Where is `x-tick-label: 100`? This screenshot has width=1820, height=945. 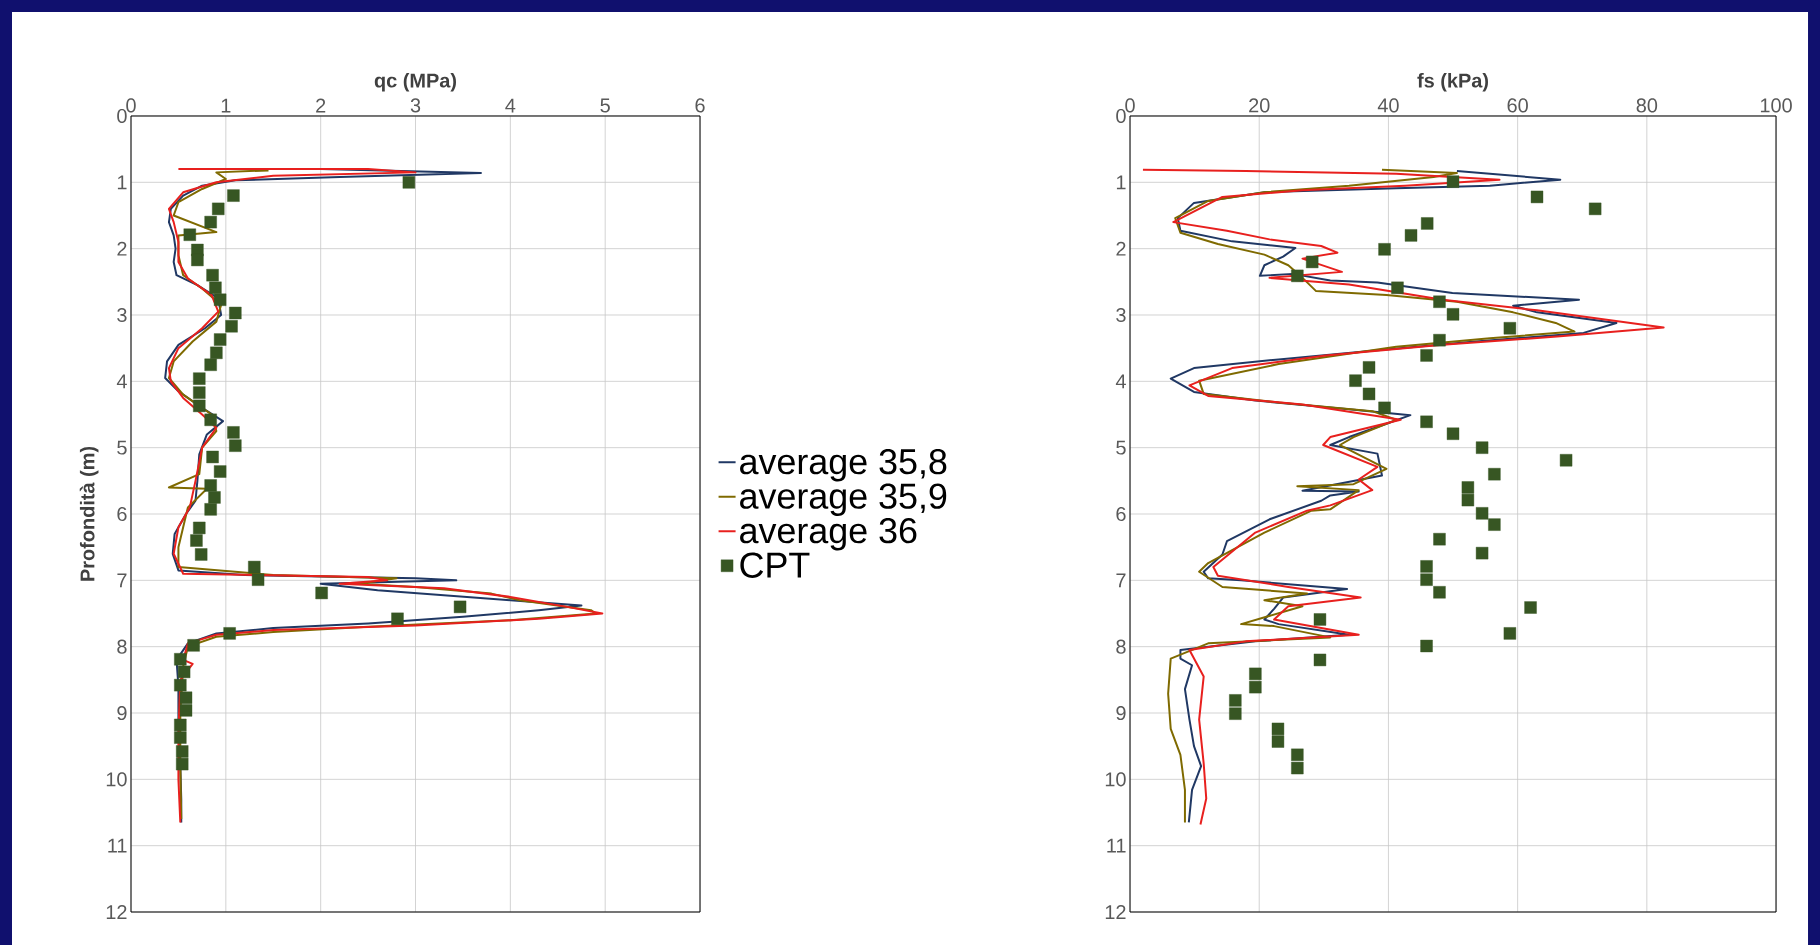 x-tick-label: 100 is located at coordinates (1776, 105).